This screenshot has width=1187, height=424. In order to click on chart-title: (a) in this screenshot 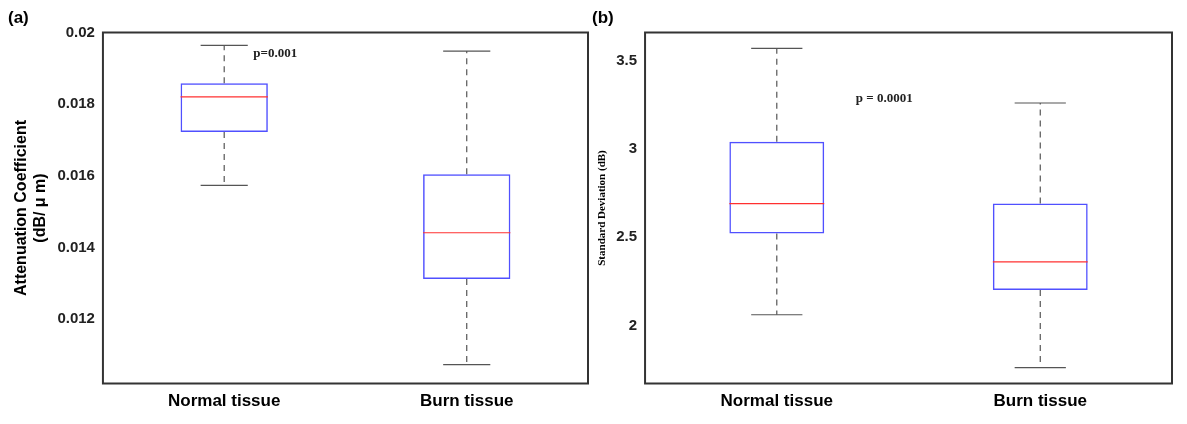, I will do `click(18, 17)`.